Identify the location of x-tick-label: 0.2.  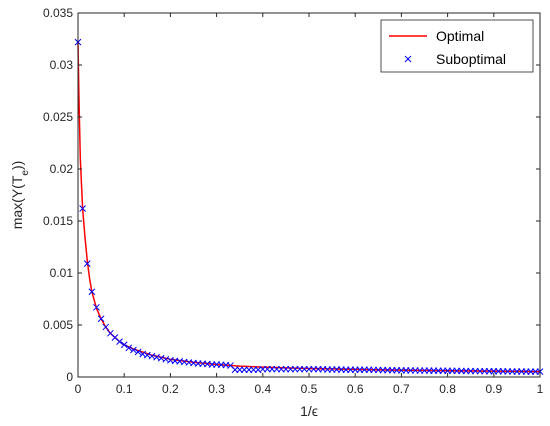
(170, 389).